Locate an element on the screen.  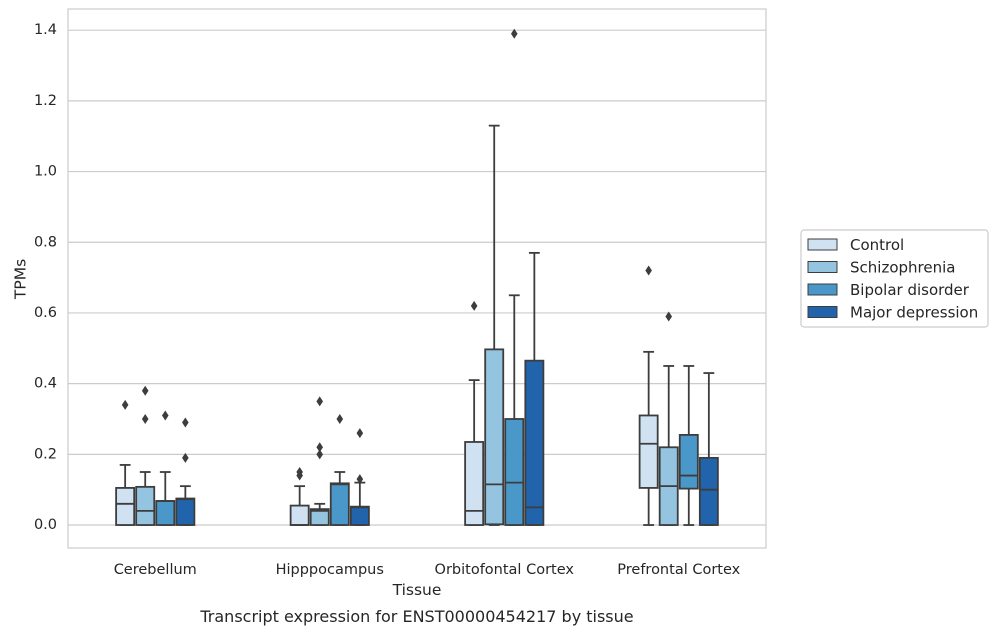
y-tick-label: 0.0 is located at coordinates (45, 525).